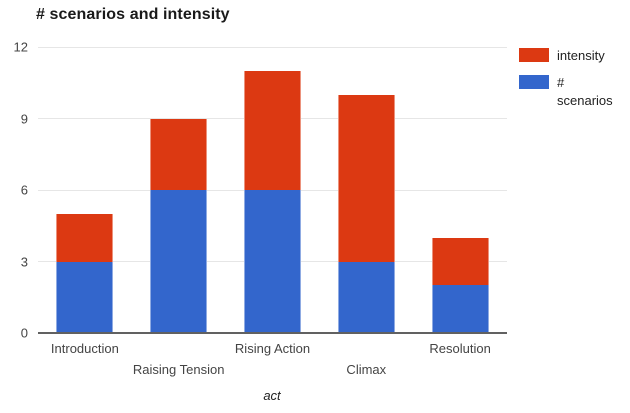 This screenshot has width=630, height=413. Describe the element at coordinates (272, 333) in the screenshot. I see `x-axis-baseline` at that location.